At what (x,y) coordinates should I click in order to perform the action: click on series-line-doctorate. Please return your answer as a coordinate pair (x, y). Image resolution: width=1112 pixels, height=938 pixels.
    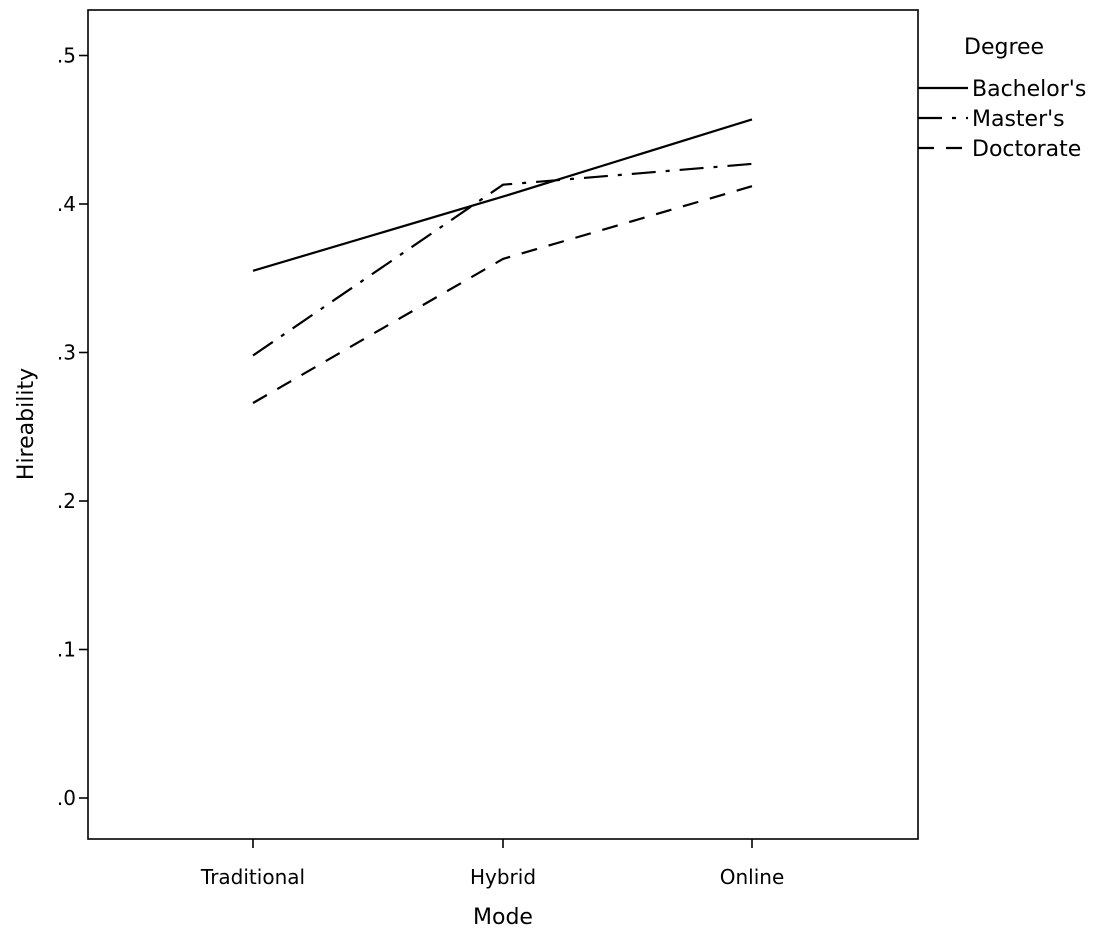
    Looking at the image, I should click on (502, 294).